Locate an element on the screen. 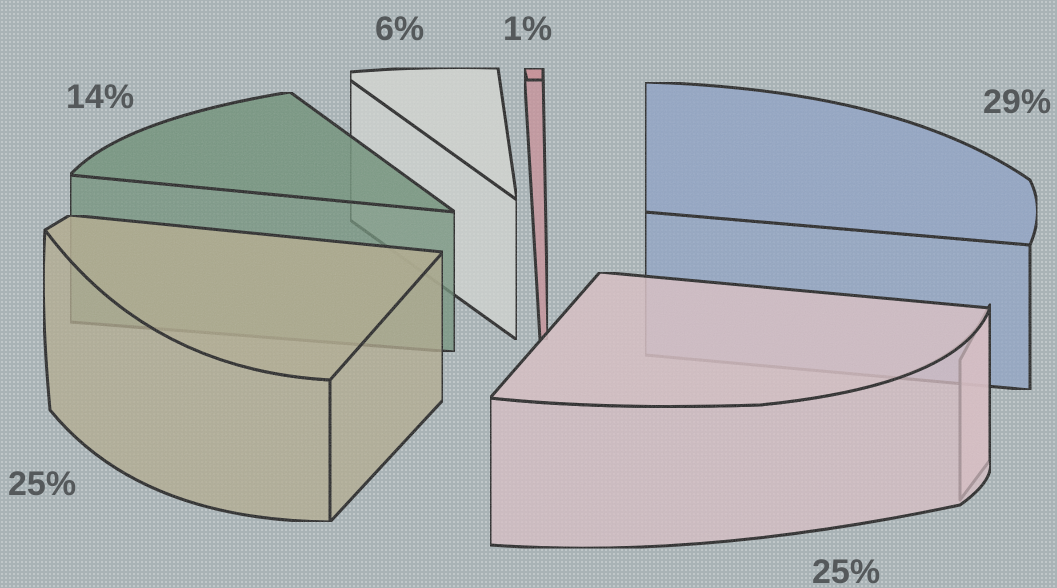 The width and height of the screenshot is (1057, 588). label-25-left: 25% is located at coordinates (42, 484).